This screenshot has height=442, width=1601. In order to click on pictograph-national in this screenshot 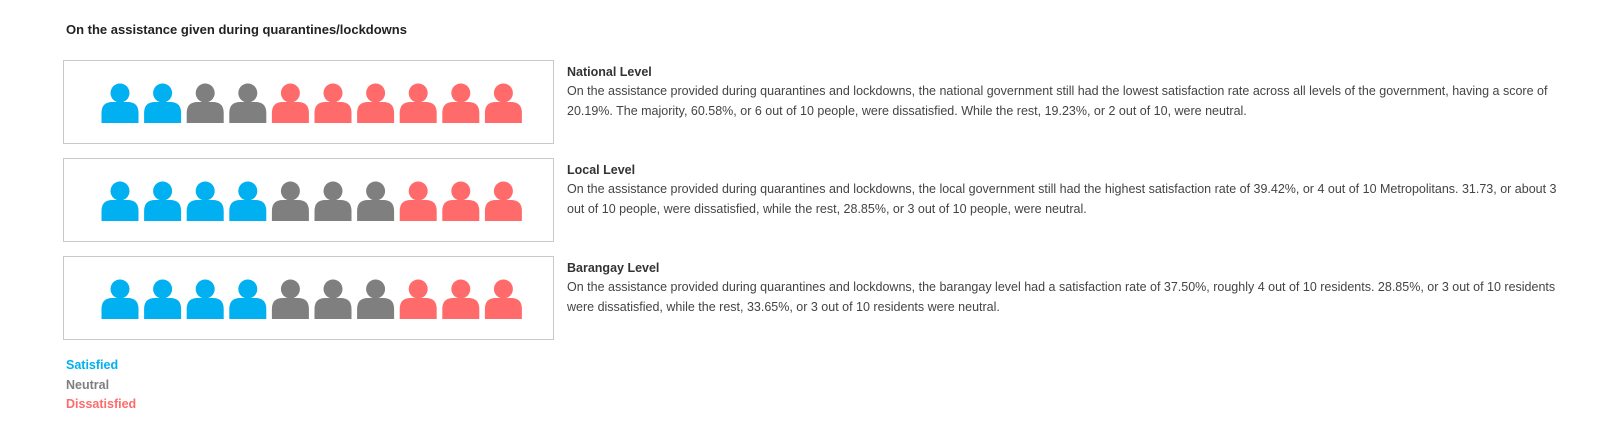, I will do `click(311, 103)`.